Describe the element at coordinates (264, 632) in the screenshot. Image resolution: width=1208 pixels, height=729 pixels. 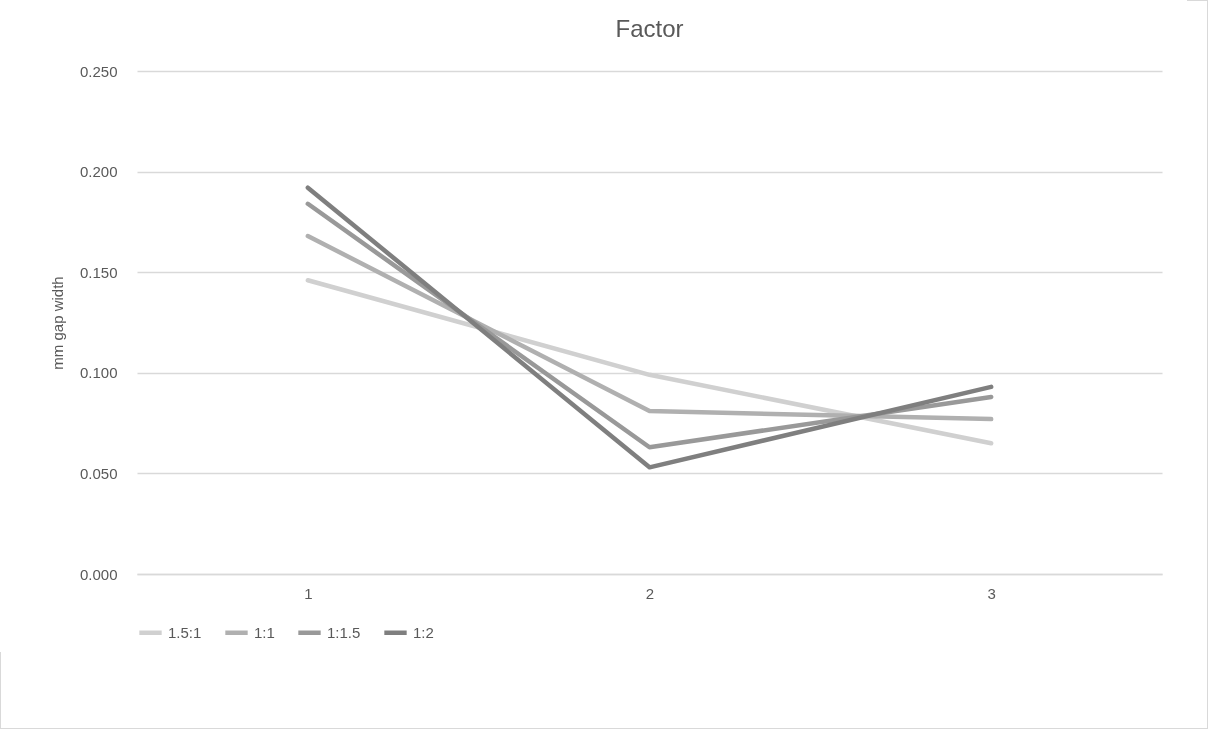
I see `legend-label: 1:1` at that location.